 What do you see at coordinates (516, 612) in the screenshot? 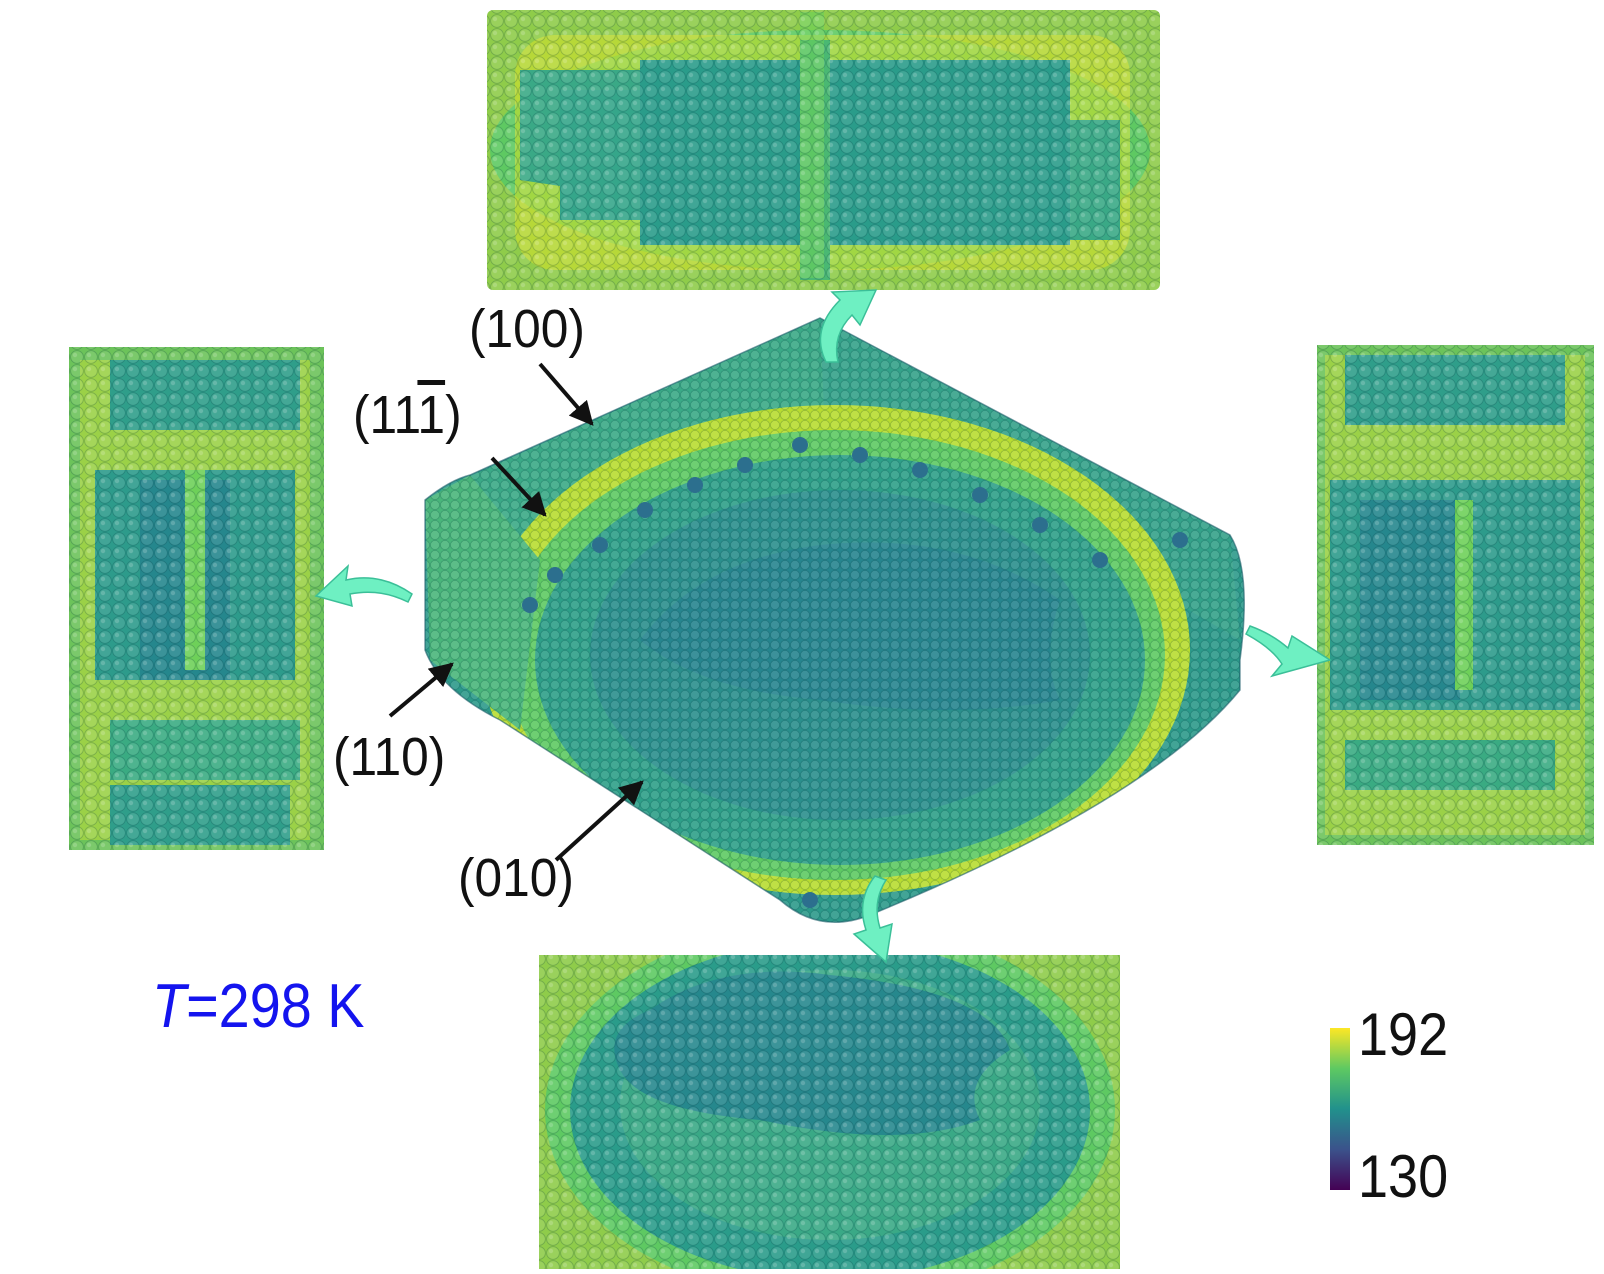
I see `facet-pointer-arrows` at bounding box center [516, 612].